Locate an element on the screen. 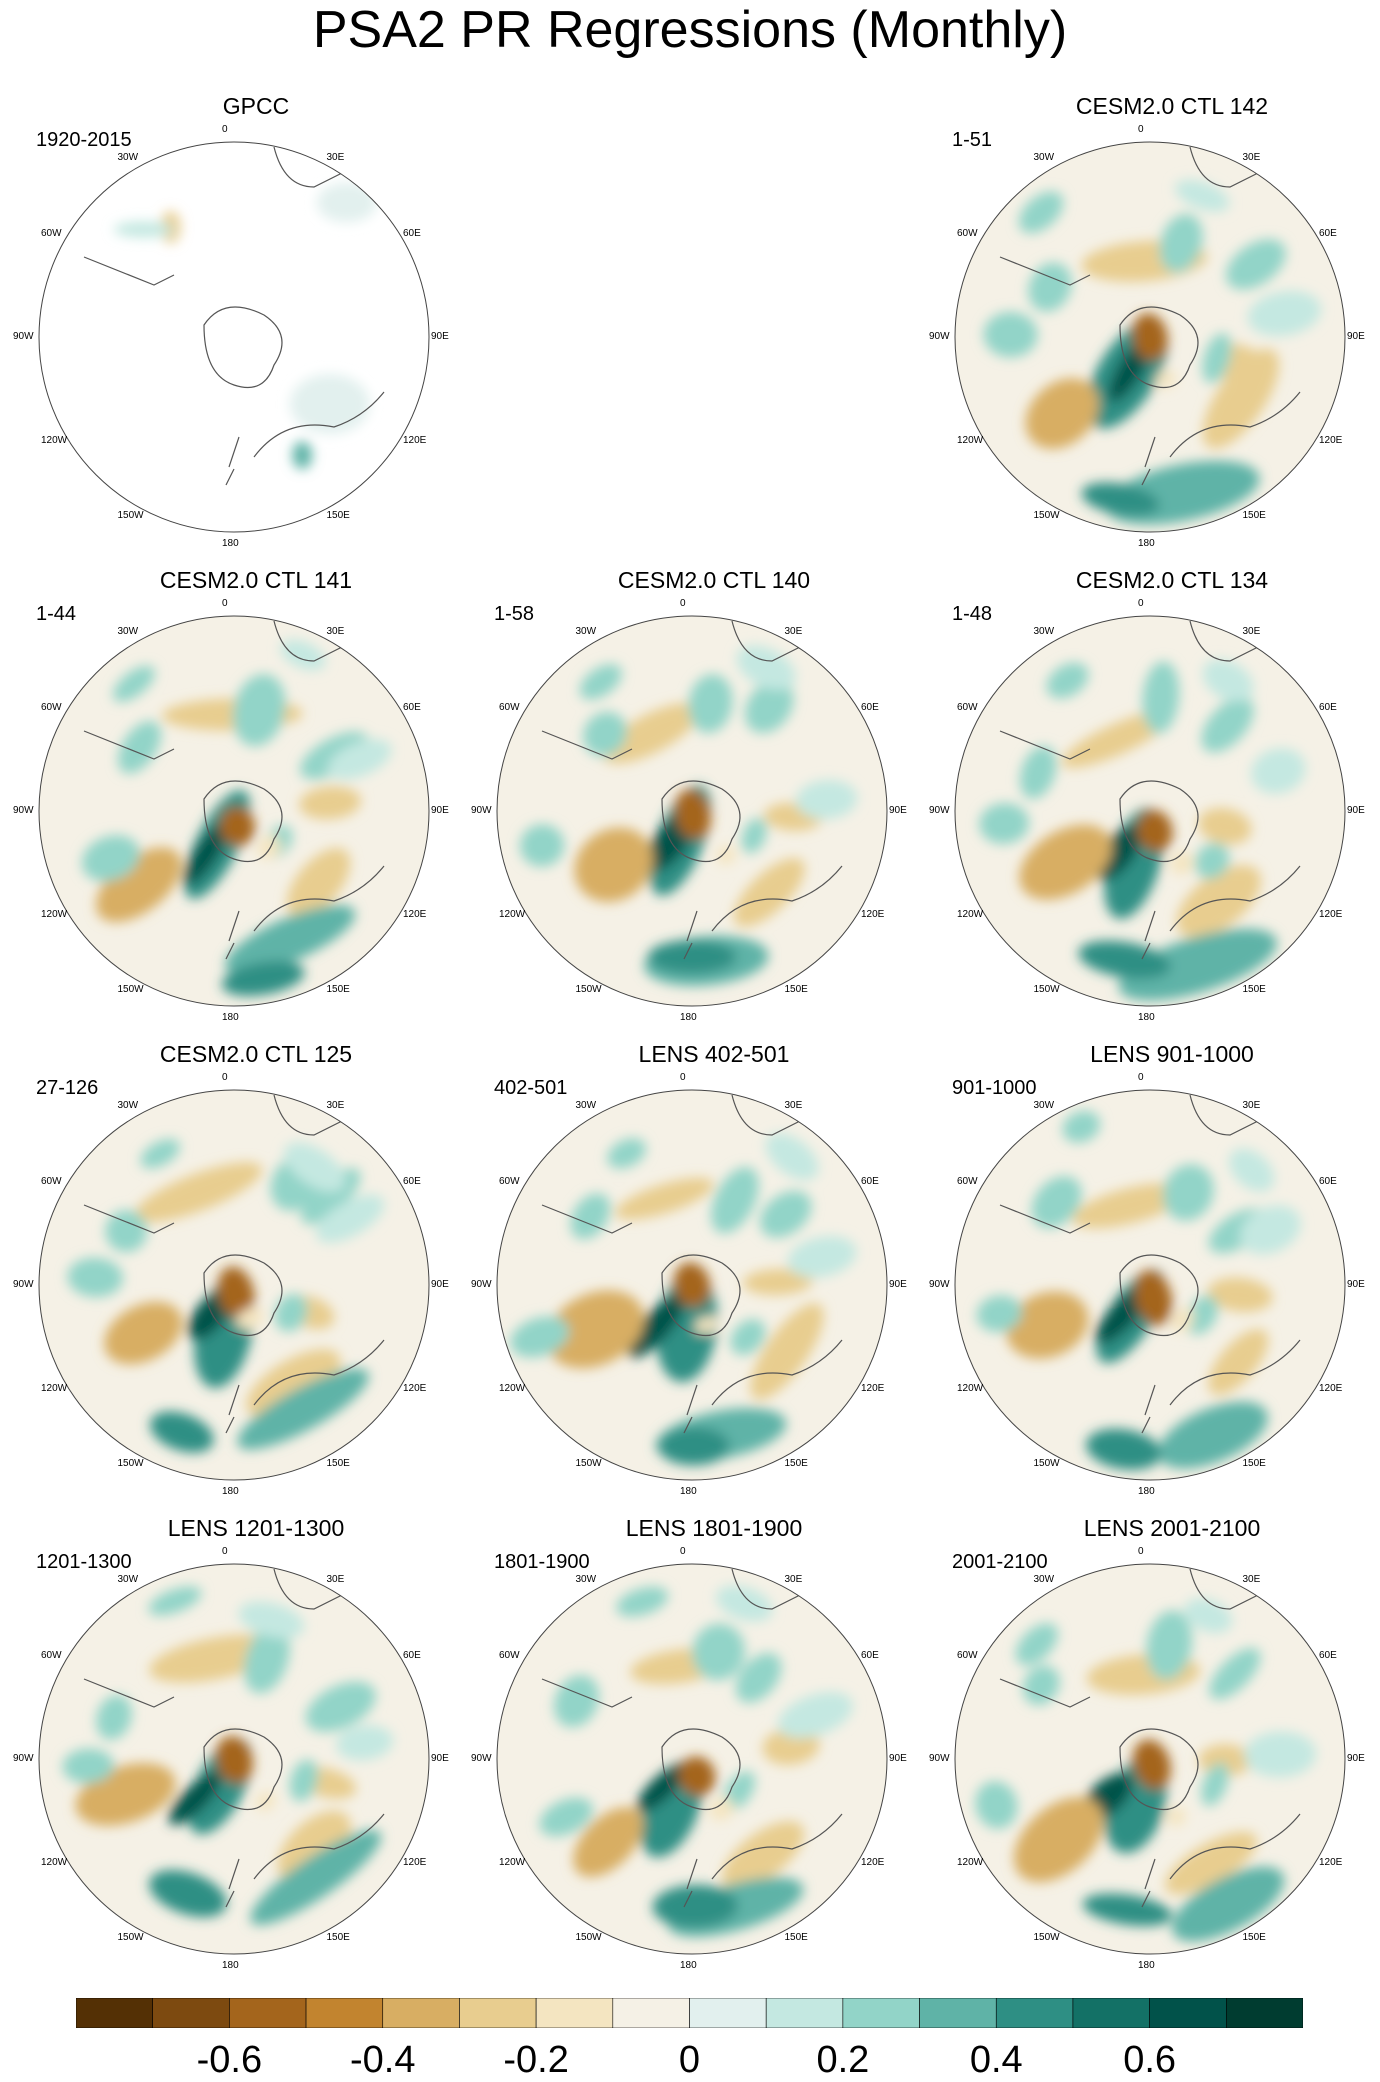  panel-title: CESM2.0 CTL 141 is located at coordinates (256, 580).